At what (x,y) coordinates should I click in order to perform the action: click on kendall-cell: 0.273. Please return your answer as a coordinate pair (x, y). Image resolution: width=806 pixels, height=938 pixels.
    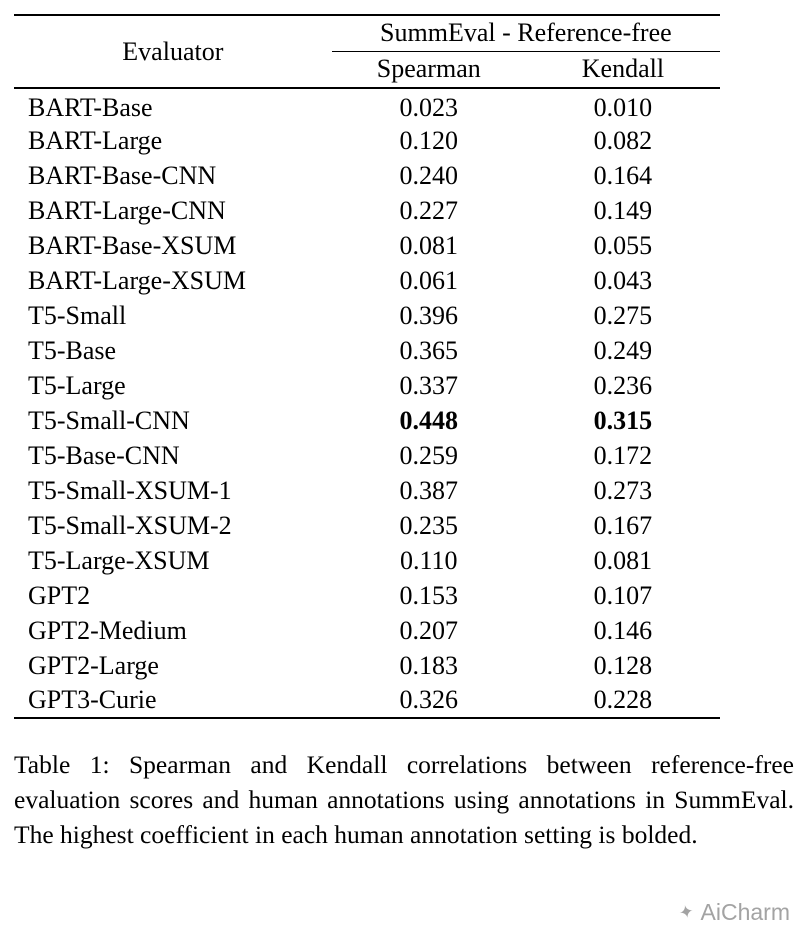
    Looking at the image, I should click on (623, 490).